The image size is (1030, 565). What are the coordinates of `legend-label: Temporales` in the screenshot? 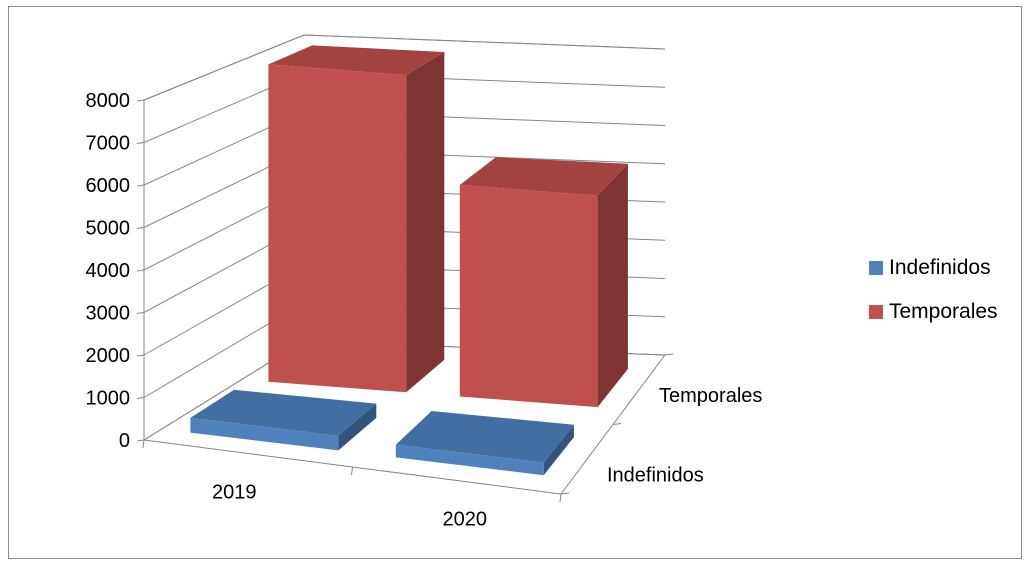 It's located at (943, 311).